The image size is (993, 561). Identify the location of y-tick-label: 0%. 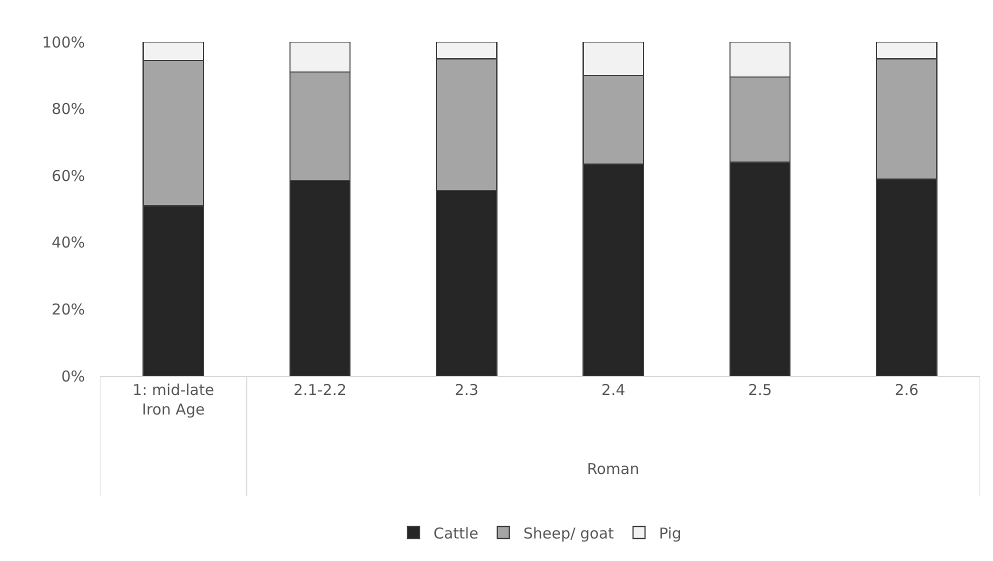
(73, 376).